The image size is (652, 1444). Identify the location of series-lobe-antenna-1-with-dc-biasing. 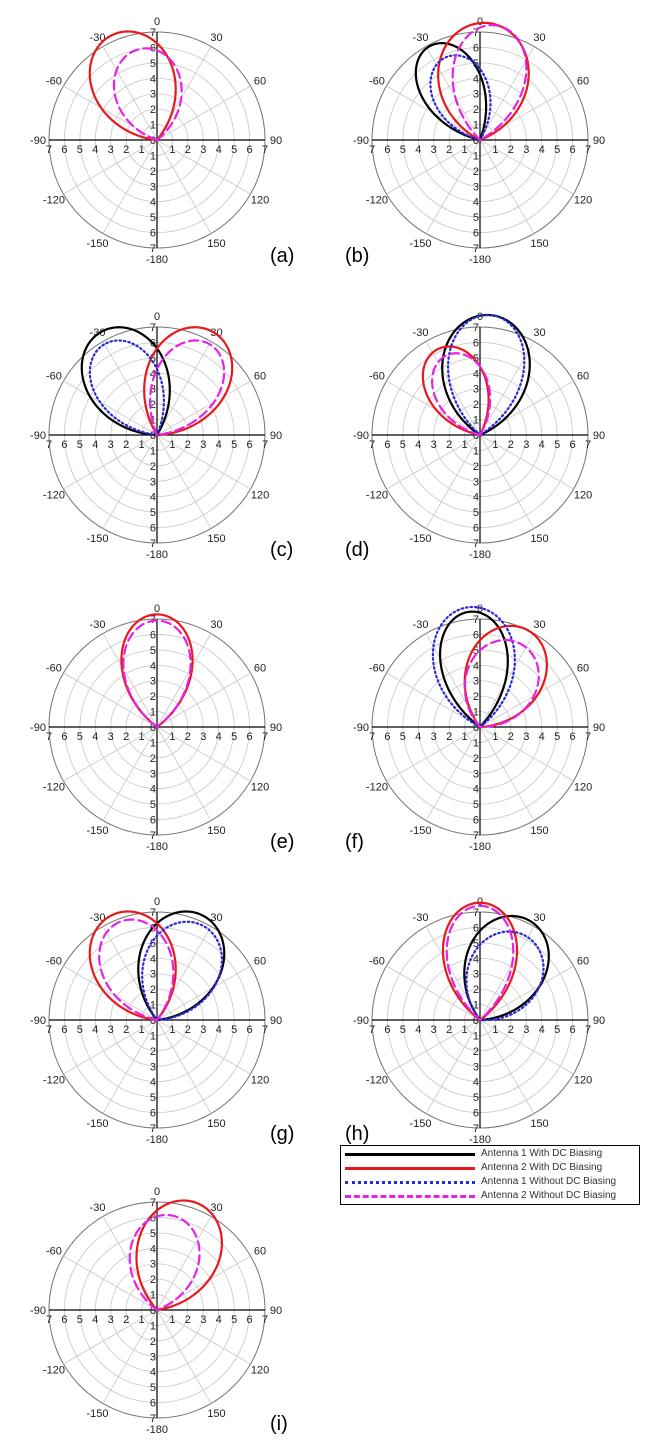
(125, 381).